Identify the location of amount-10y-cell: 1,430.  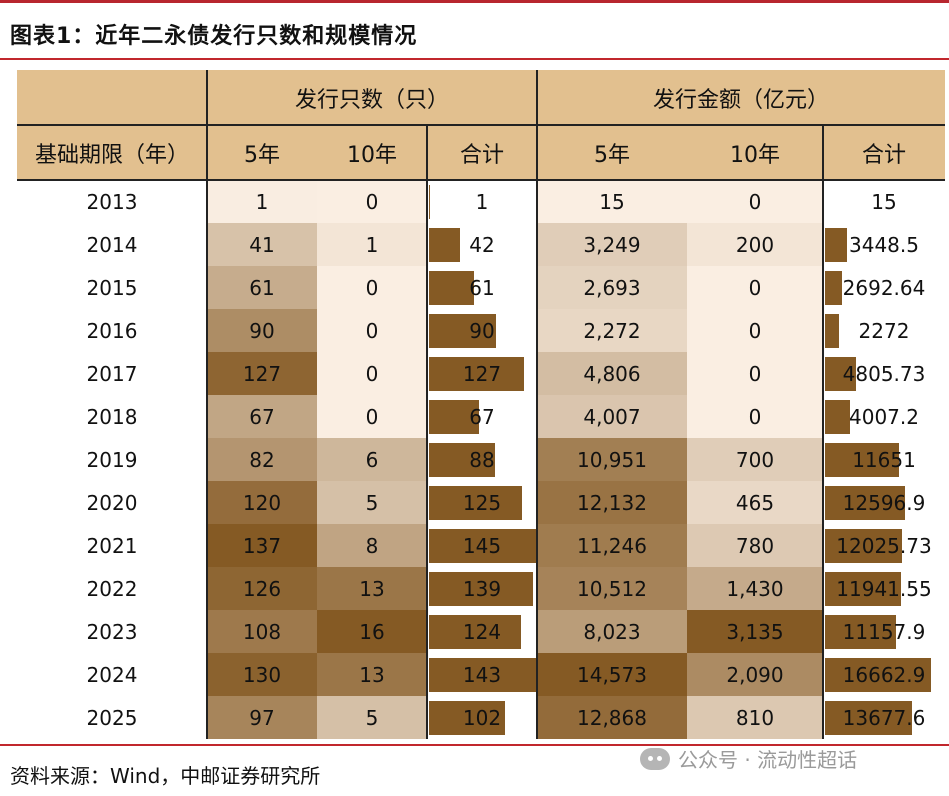
(755, 588).